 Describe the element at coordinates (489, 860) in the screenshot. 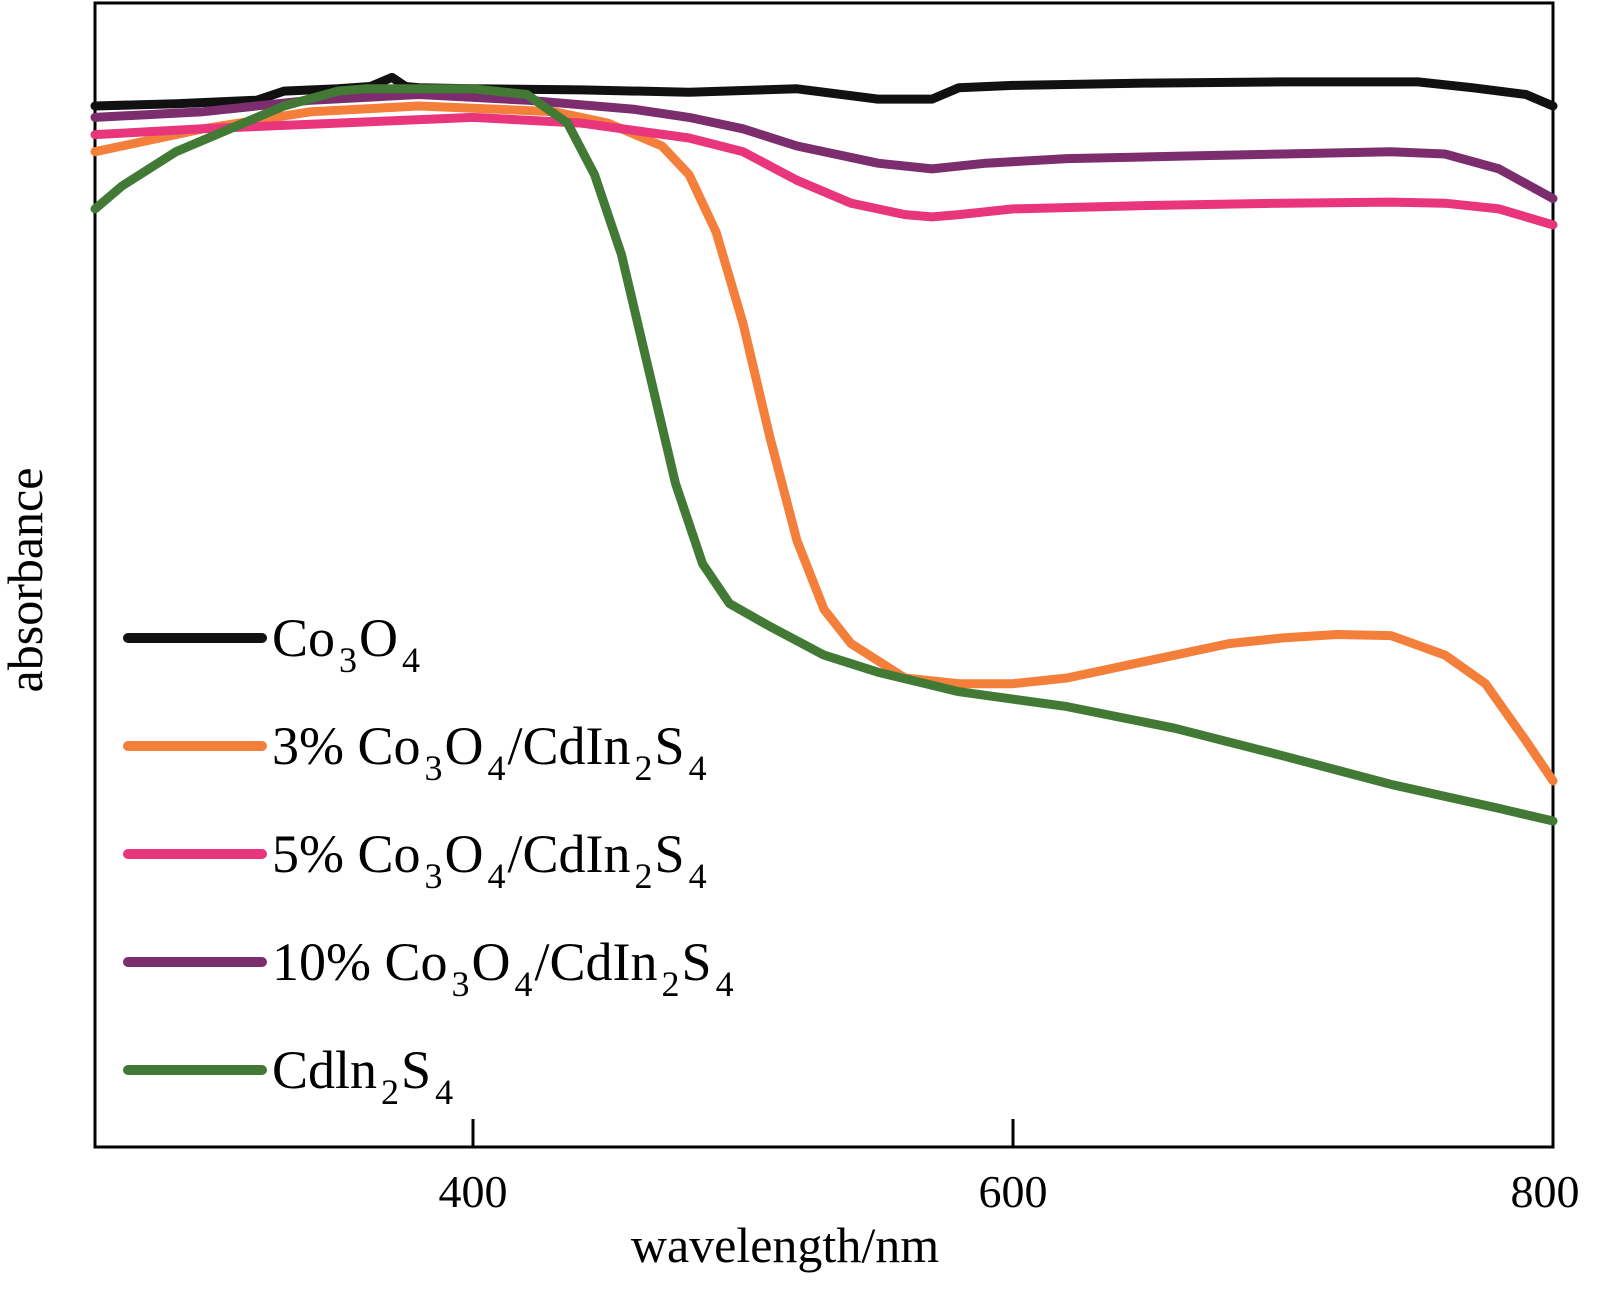

I see `legend-label-3: 5% Co 3O 4/CdIn 2S 4` at that location.